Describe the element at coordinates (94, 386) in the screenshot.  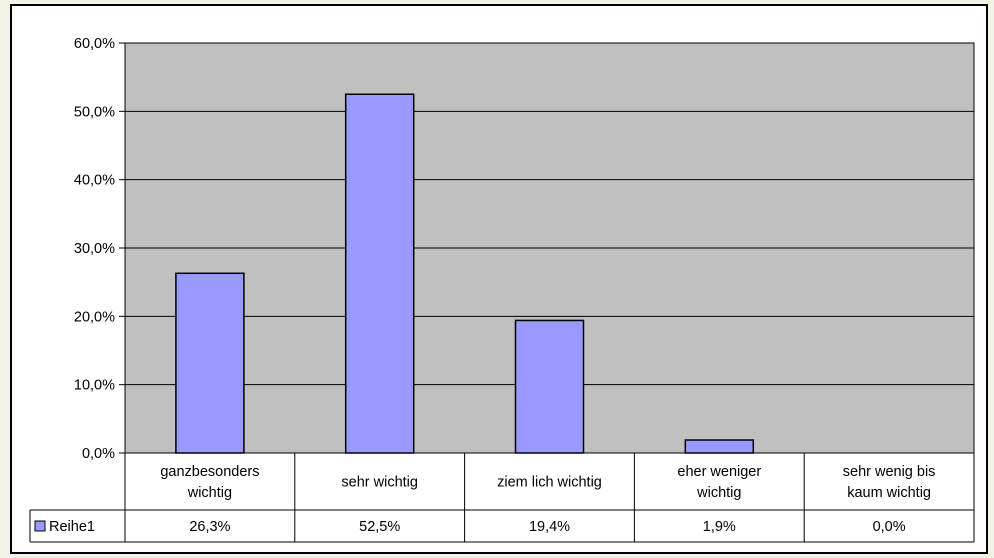
I see `y-tick-label: 10,0%` at that location.